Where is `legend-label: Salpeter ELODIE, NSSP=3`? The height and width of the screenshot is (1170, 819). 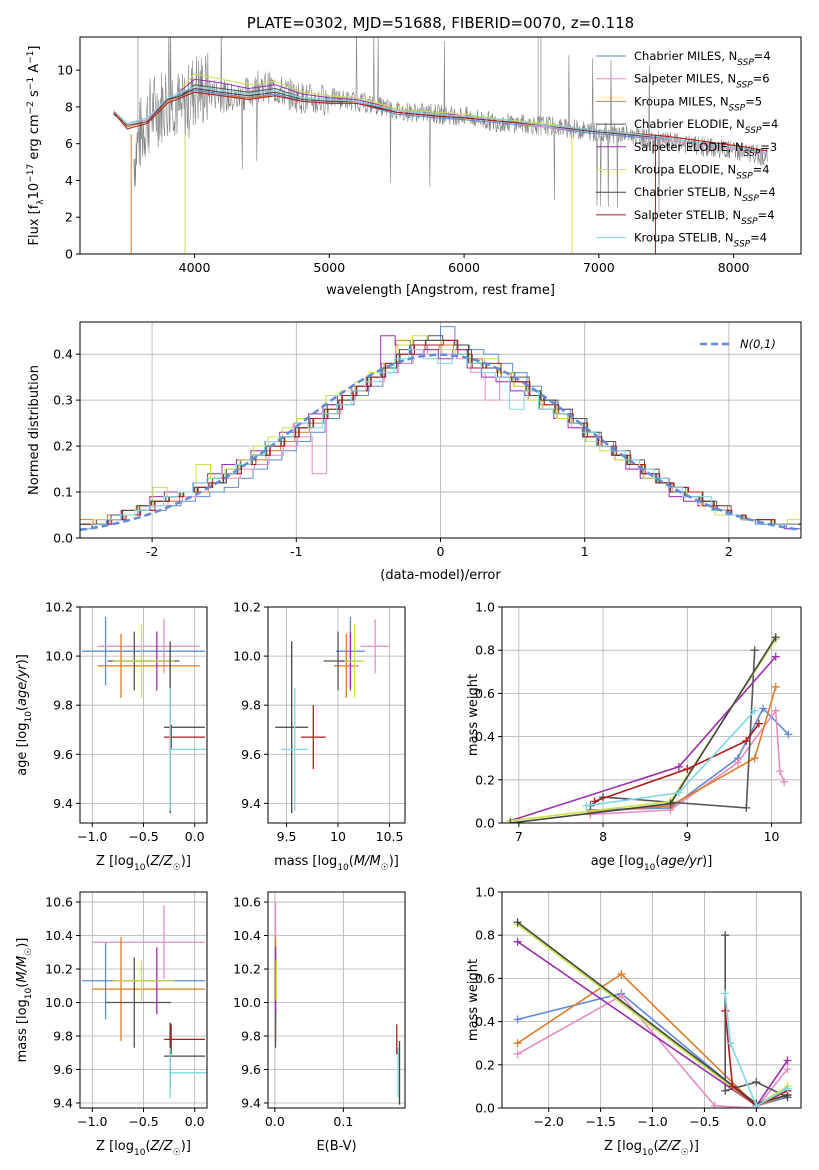
legend-label: Salpeter ELODIE, NSSP=3 is located at coordinates (705, 149).